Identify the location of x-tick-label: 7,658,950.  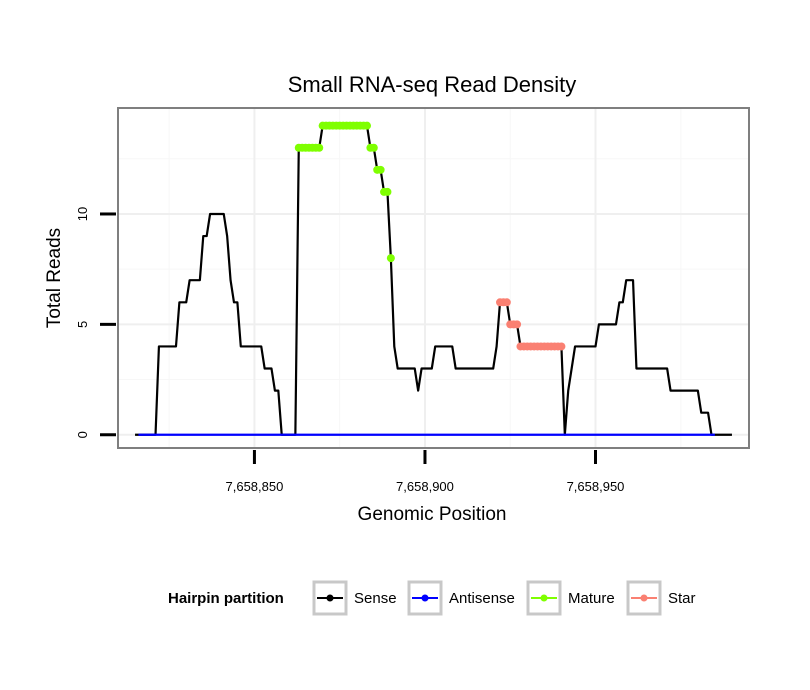
(596, 486).